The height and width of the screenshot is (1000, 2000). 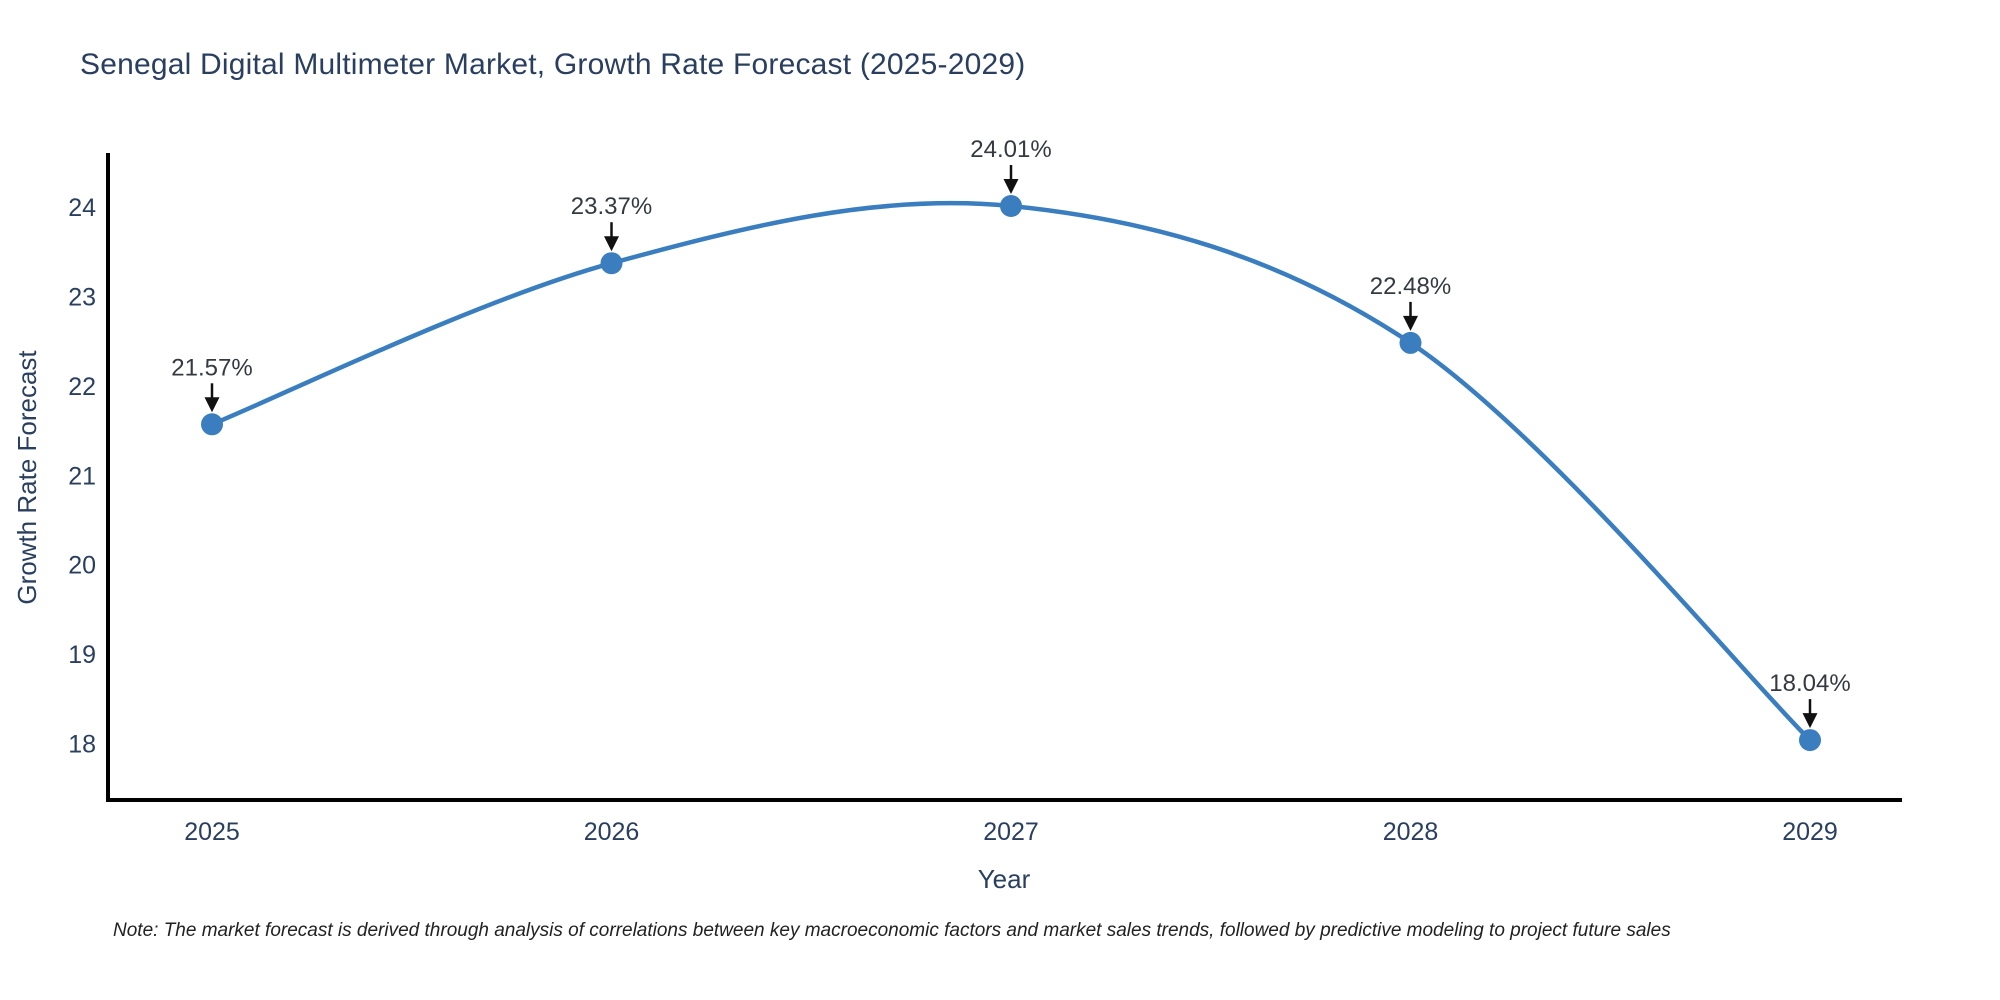 What do you see at coordinates (1809, 683) in the screenshot?
I see `data-point-label: 18.04%` at bounding box center [1809, 683].